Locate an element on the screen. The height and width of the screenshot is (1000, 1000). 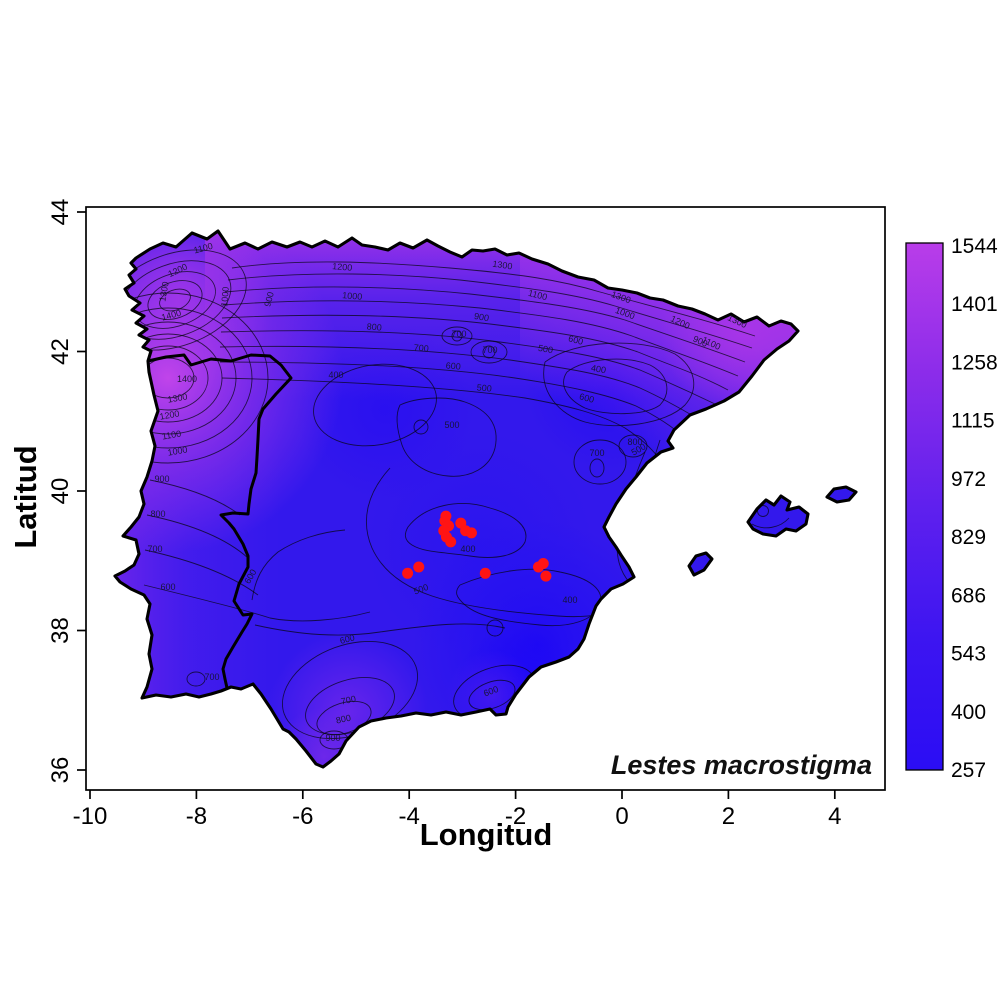
contour-label: 1400 is located at coordinates (187, 379).